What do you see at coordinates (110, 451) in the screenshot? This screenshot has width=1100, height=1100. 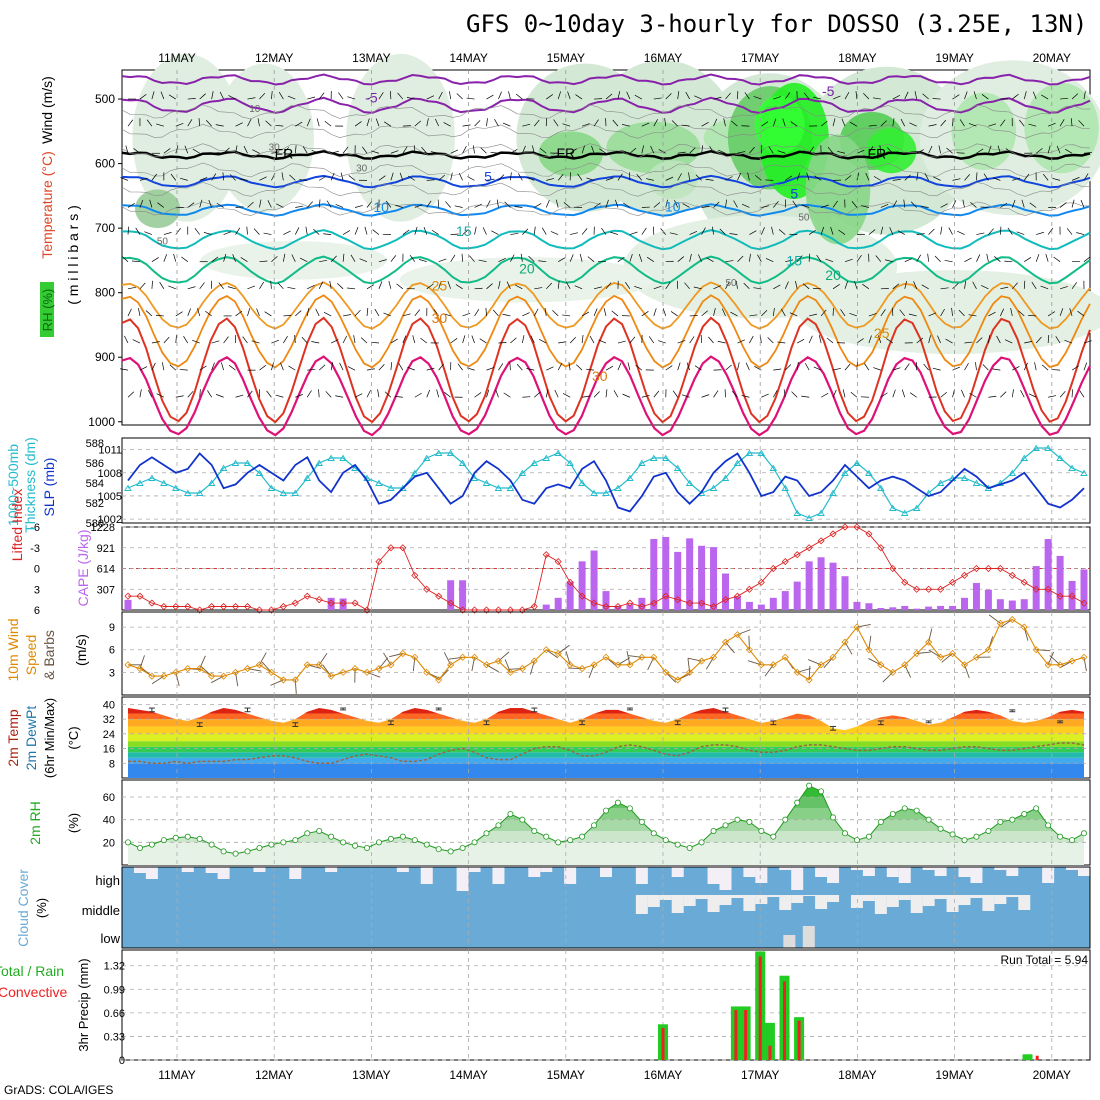 I see `slp-tick-label: 1011` at bounding box center [110, 451].